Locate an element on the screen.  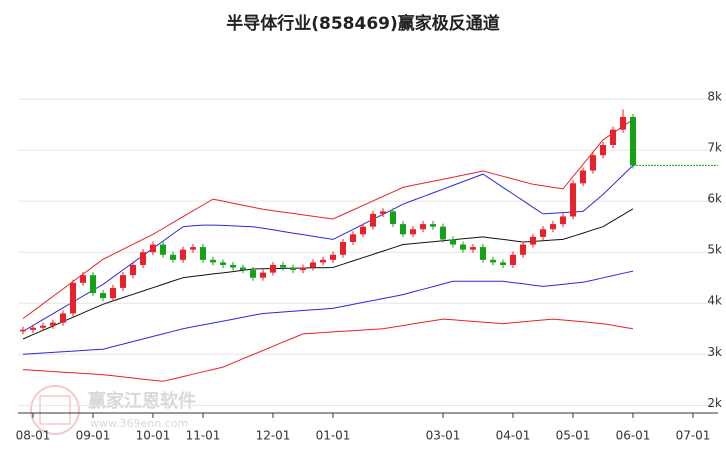
watermark: 赢家江恩软件 is located at coordinates (142, 401).